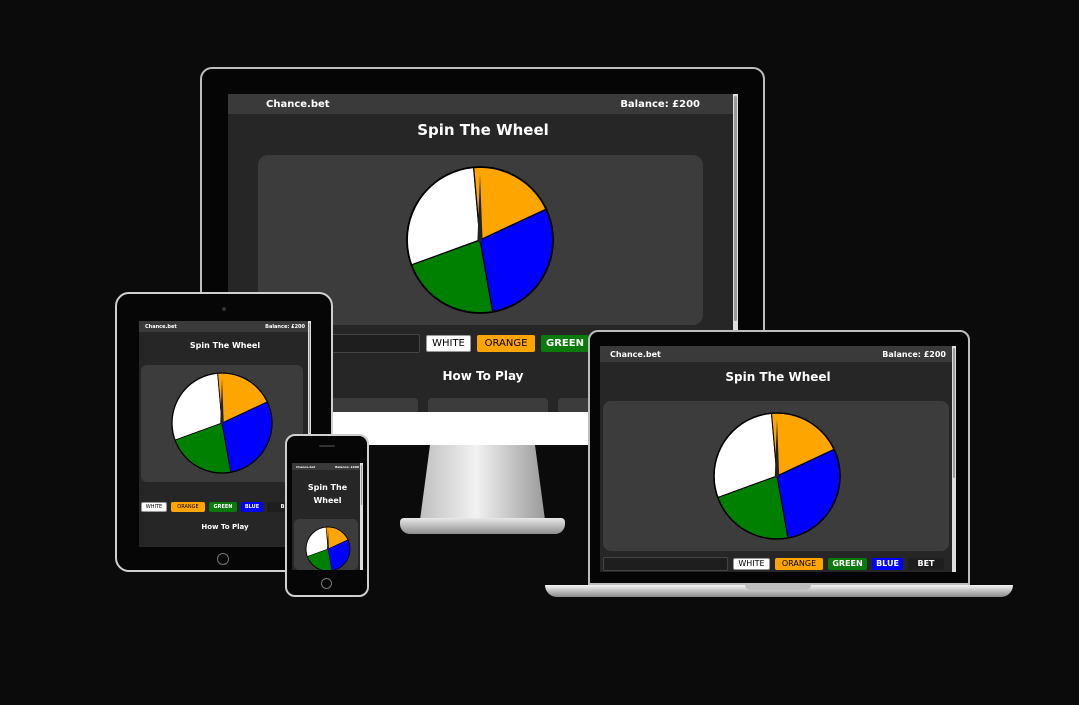 The height and width of the screenshot is (705, 1079). Describe the element at coordinates (778, 587) in the screenshot. I see `laptop-notch` at that location.